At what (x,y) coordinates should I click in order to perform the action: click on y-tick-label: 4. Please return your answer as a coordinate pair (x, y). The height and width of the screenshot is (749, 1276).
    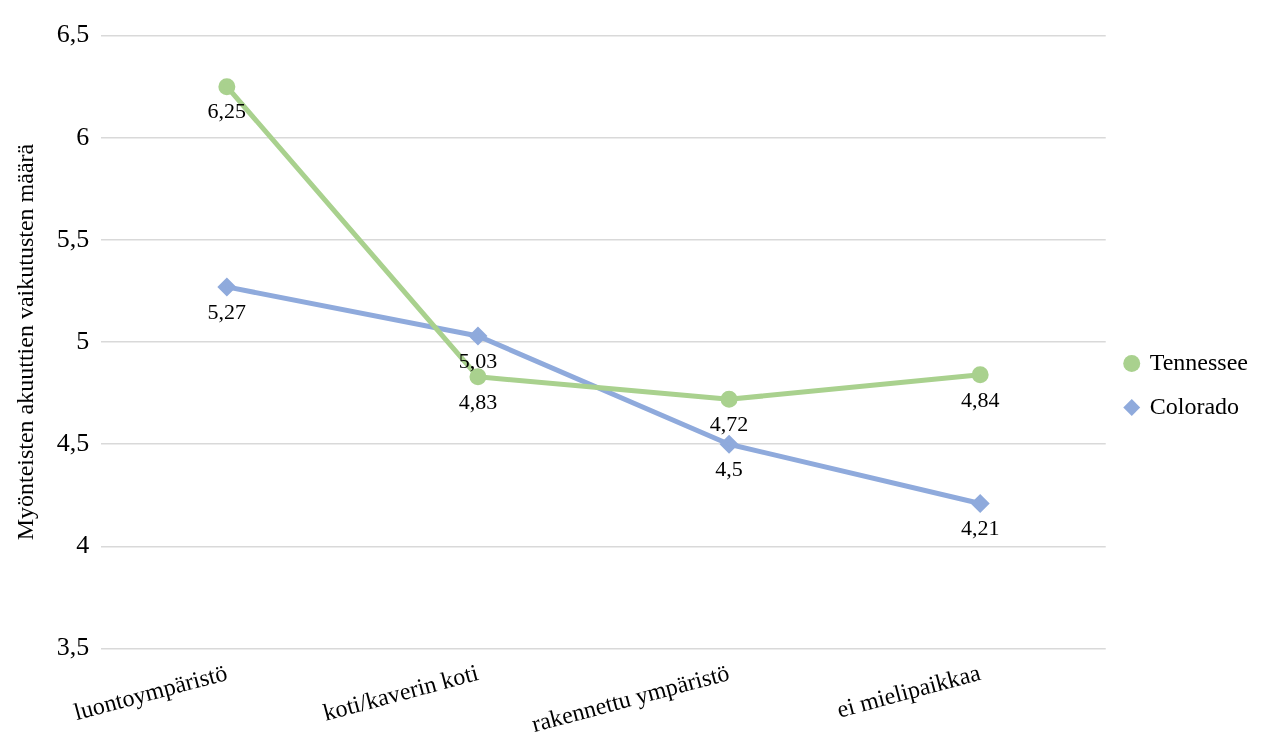
    Looking at the image, I should click on (83, 545).